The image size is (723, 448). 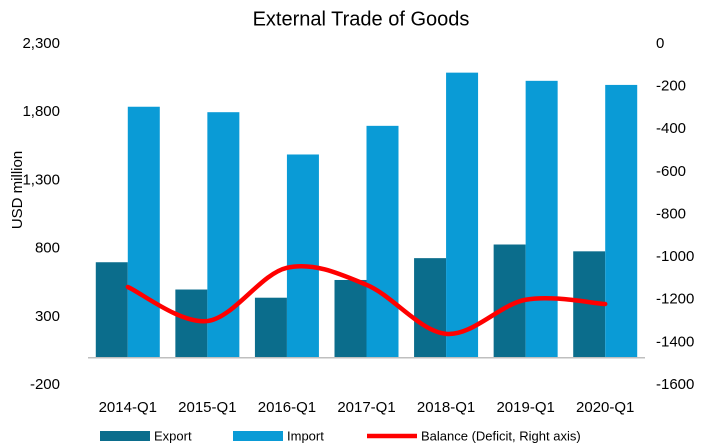 What do you see at coordinates (605, 407) in the screenshot?
I see `x-tick-label: 2020-Q1` at bounding box center [605, 407].